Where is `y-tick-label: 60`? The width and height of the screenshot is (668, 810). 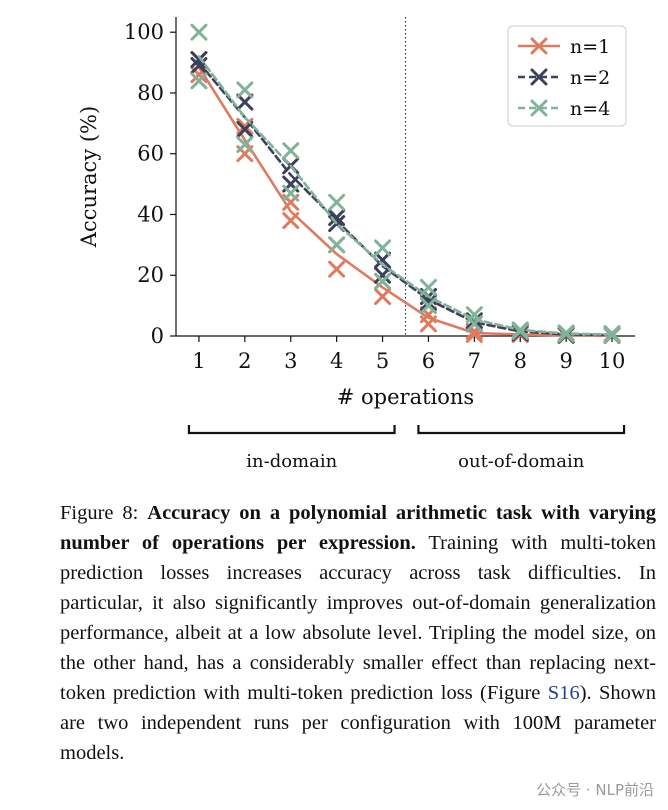 y-tick-label: 60 is located at coordinates (150, 154).